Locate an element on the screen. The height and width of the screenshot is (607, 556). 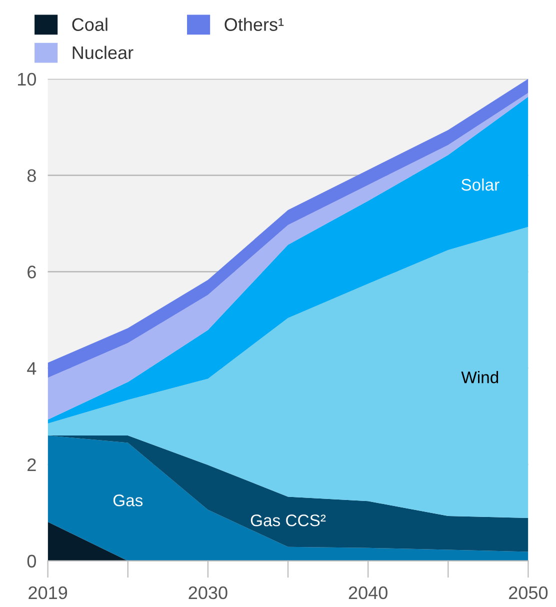
legend-label: Others¹ is located at coordinates (254, 24).